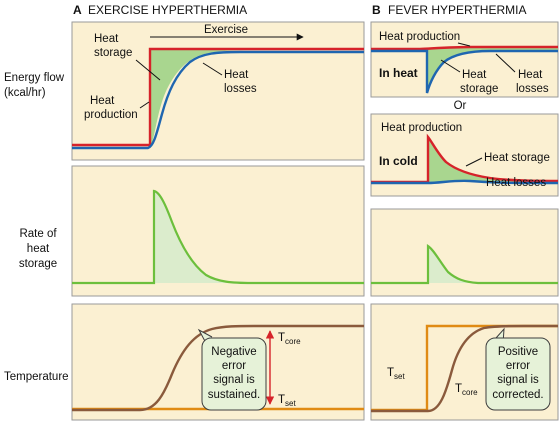 Image resolution: width=560 pixels, height=422 pixels. What do you see at coordinates (34, 78) in the screenshot?
I see `svg-text: Energy flow` at bounding box center [34, 78].